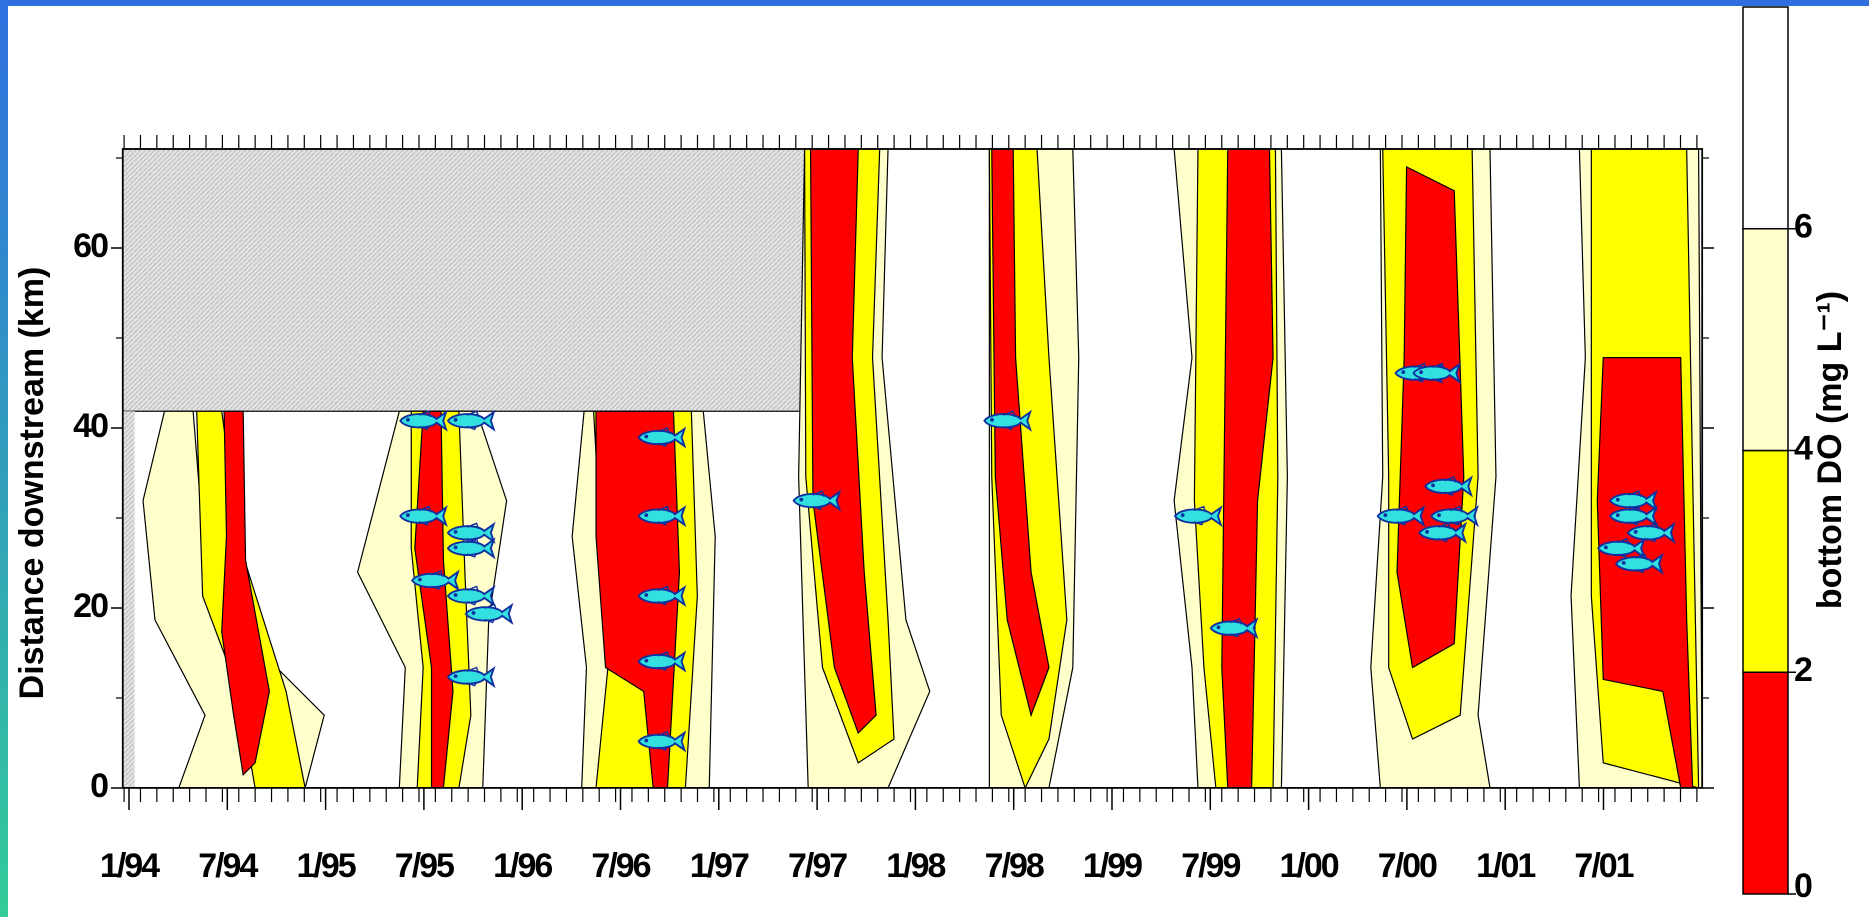 Image resolution: width=1869 pixels, height=917 pixels. I want to click on x-tick-label: 1/98, so click(915, 866).